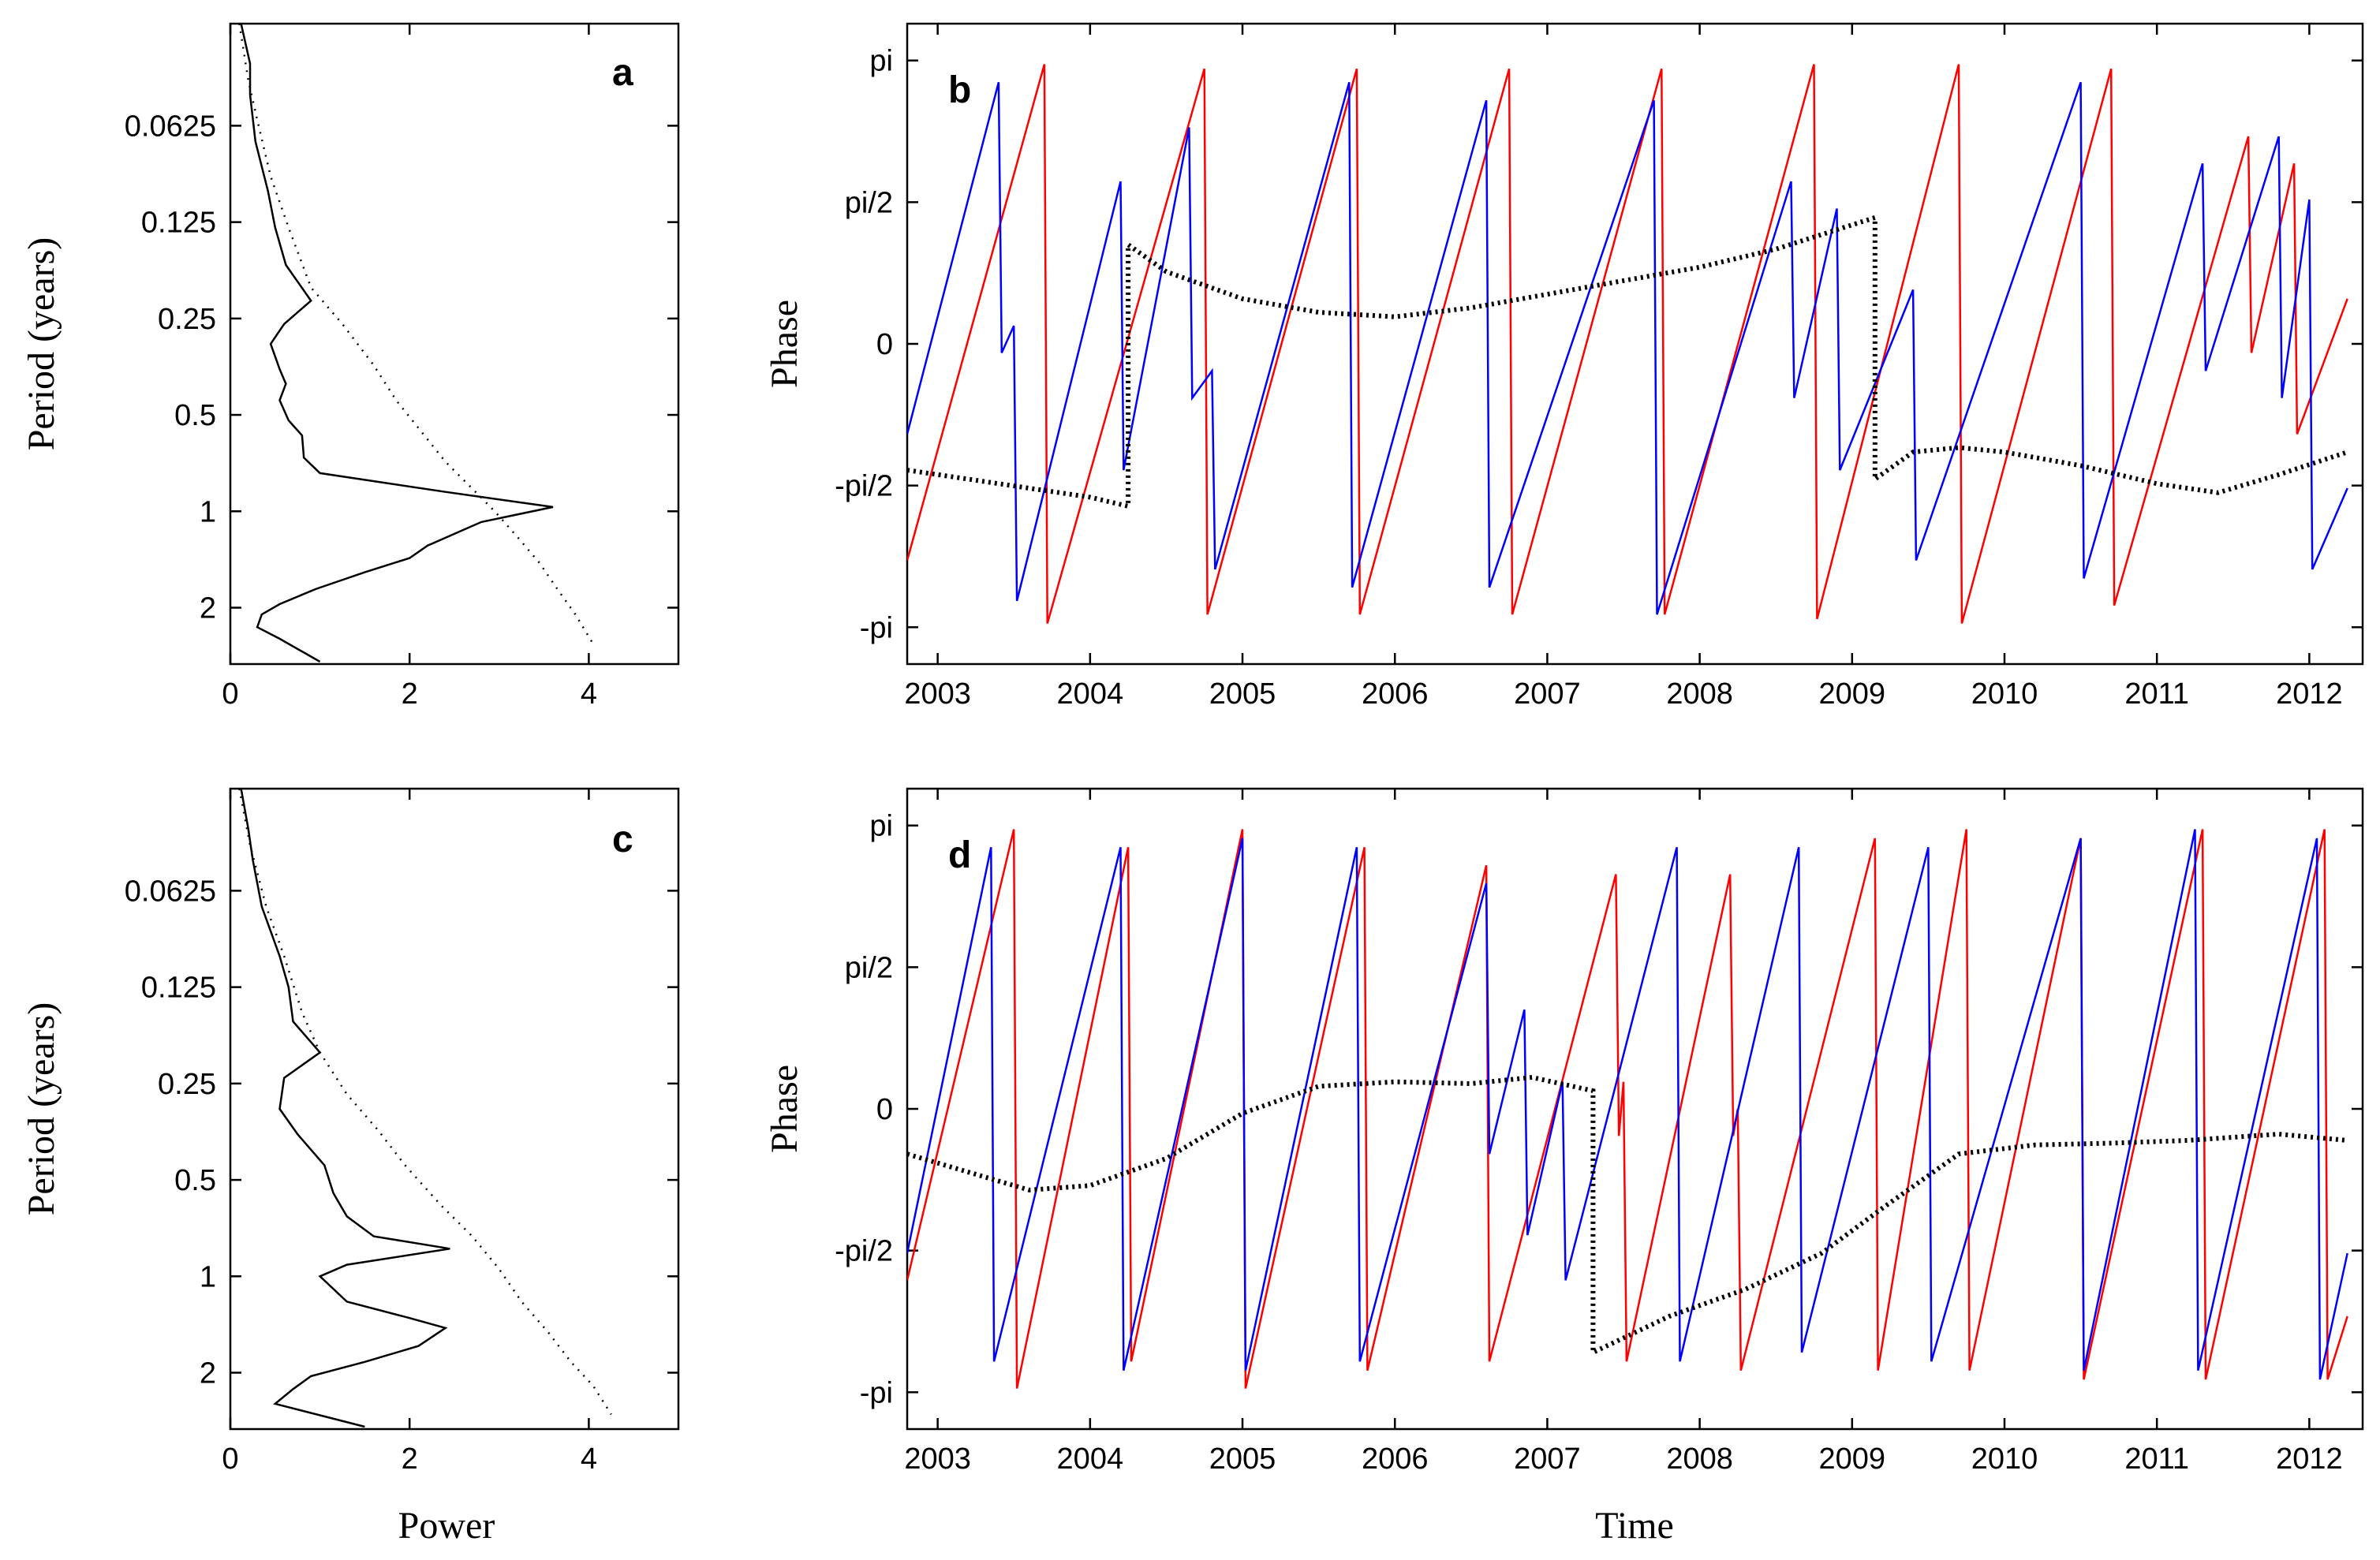  Describe the element at coordinates (1395, 1459) in the screenshot. I see `x-tick-label-d-3: 2006` at that location.